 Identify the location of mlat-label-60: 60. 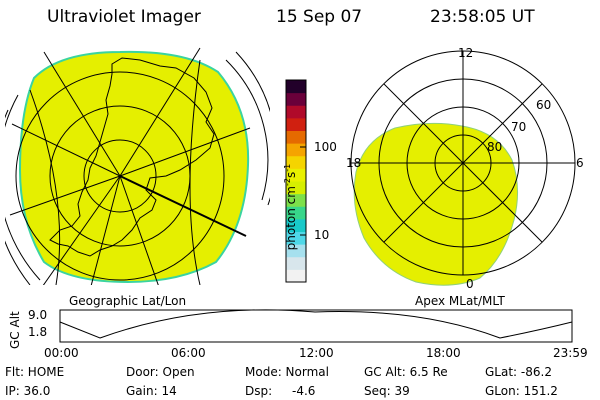
(544, 105).